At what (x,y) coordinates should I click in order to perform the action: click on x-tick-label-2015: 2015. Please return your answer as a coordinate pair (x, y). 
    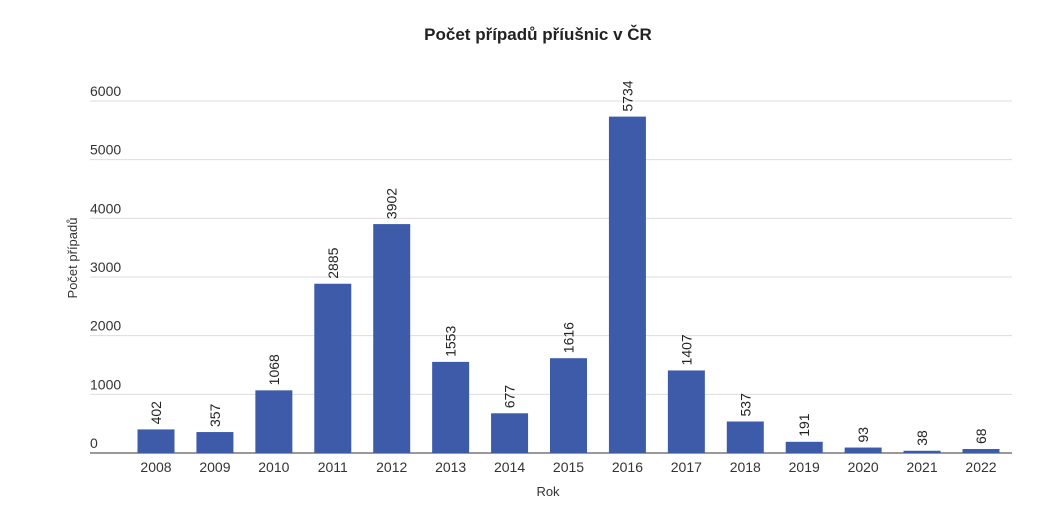
    Looking at the image, I should click on (568, 467).